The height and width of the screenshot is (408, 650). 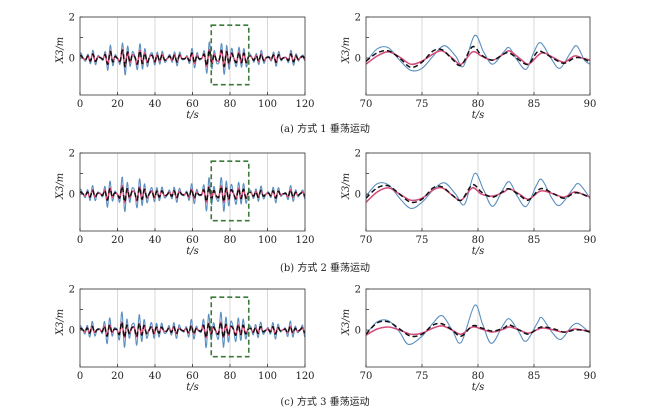 What do you see at coordinates (185, 339) in the screenshot?
I see `chart-c-full: 0 20 40 60 80 100 120 0 2 t/s X3/m` at bounding box center [185, 339].